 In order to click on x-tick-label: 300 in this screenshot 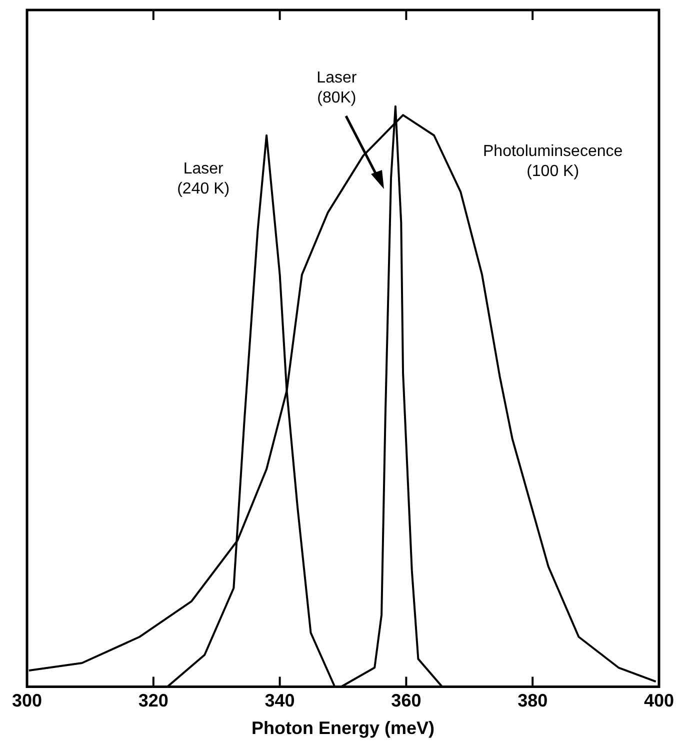, I will do `click(27, 700)`.